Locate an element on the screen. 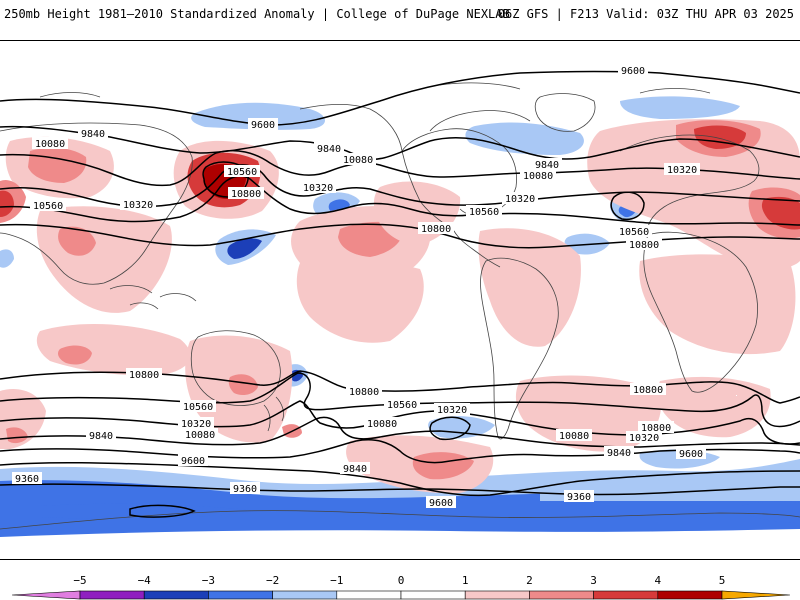 The width and height of the screenshot is (800, 600). contour-10800-north is located at coordinates (400, 236).